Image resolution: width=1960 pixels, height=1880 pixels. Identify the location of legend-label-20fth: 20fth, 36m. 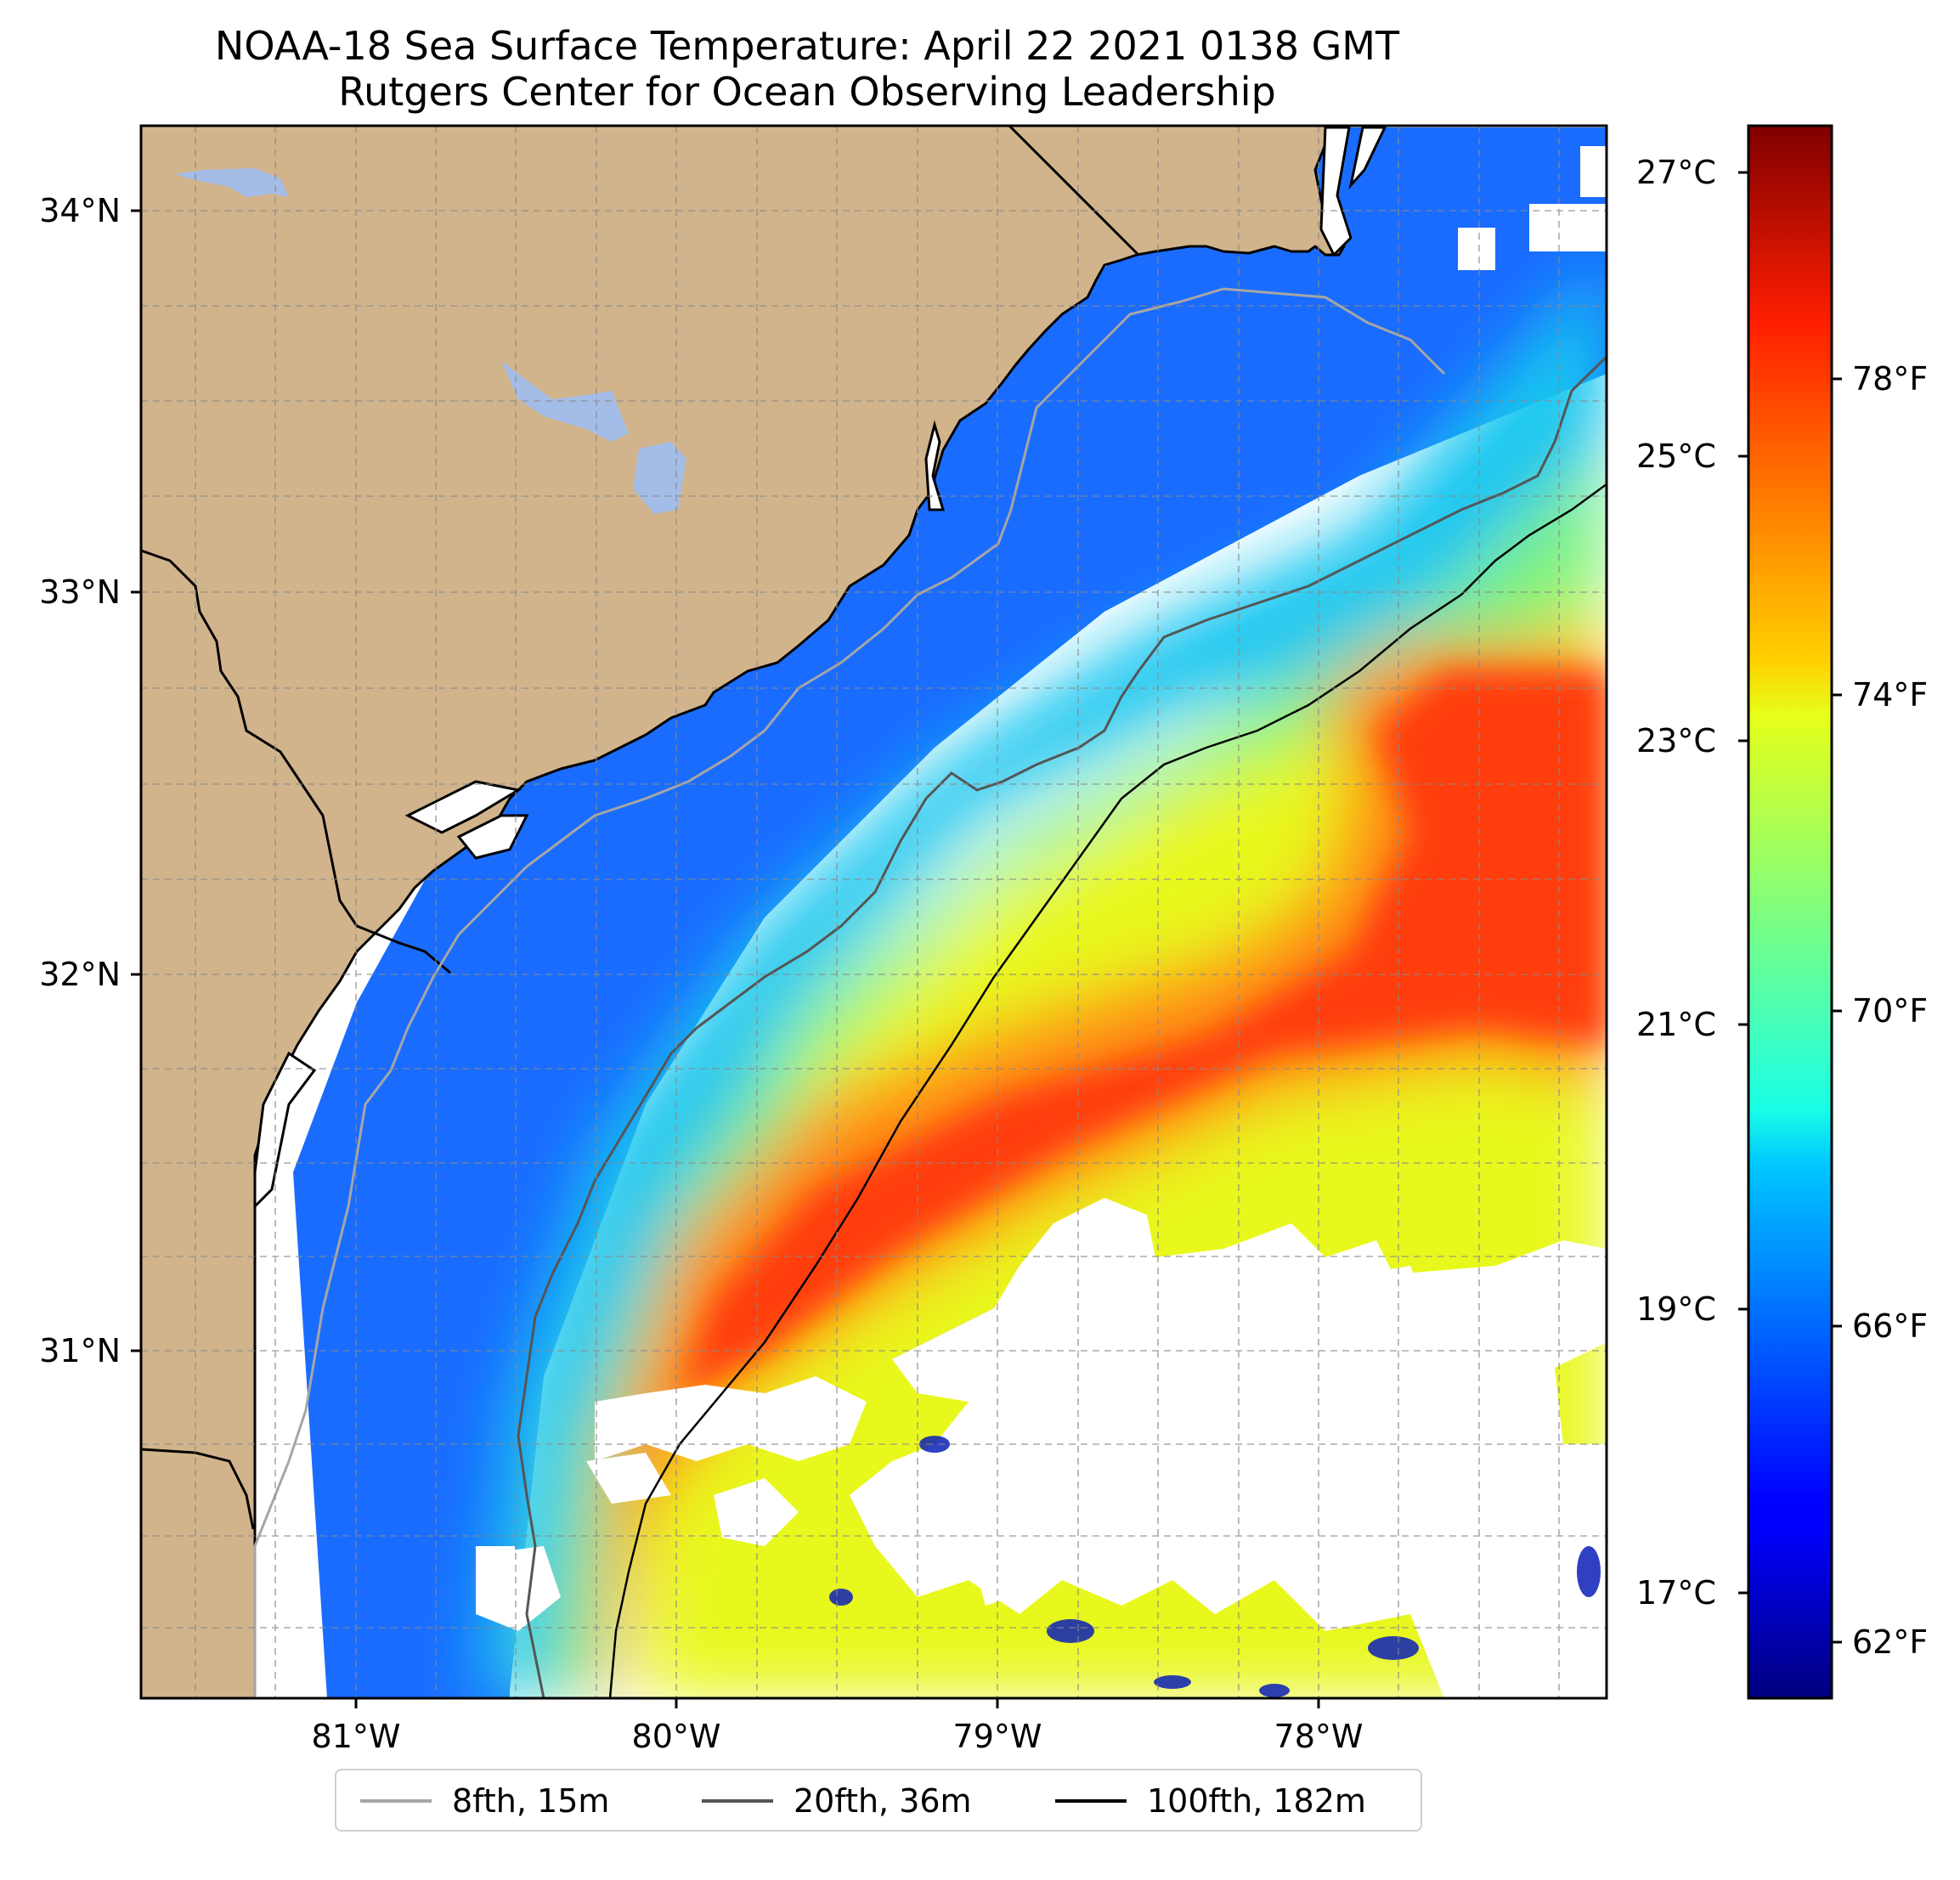
(883, 1801).